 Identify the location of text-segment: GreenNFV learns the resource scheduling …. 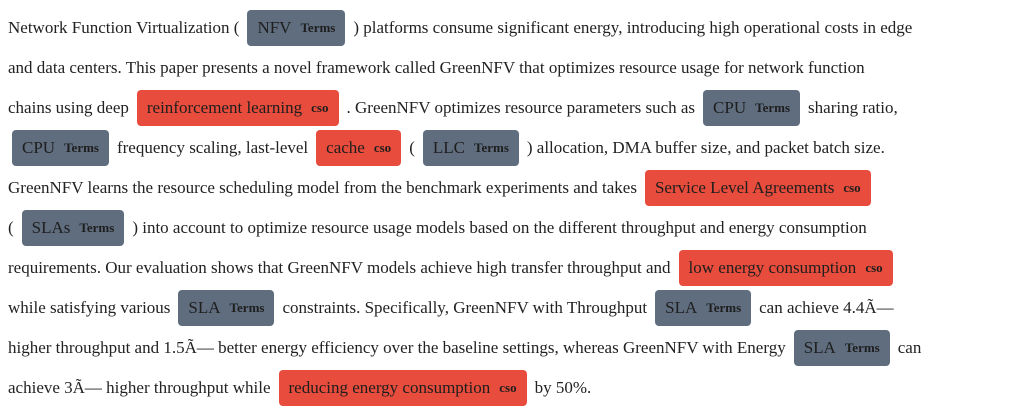
(322, 187).